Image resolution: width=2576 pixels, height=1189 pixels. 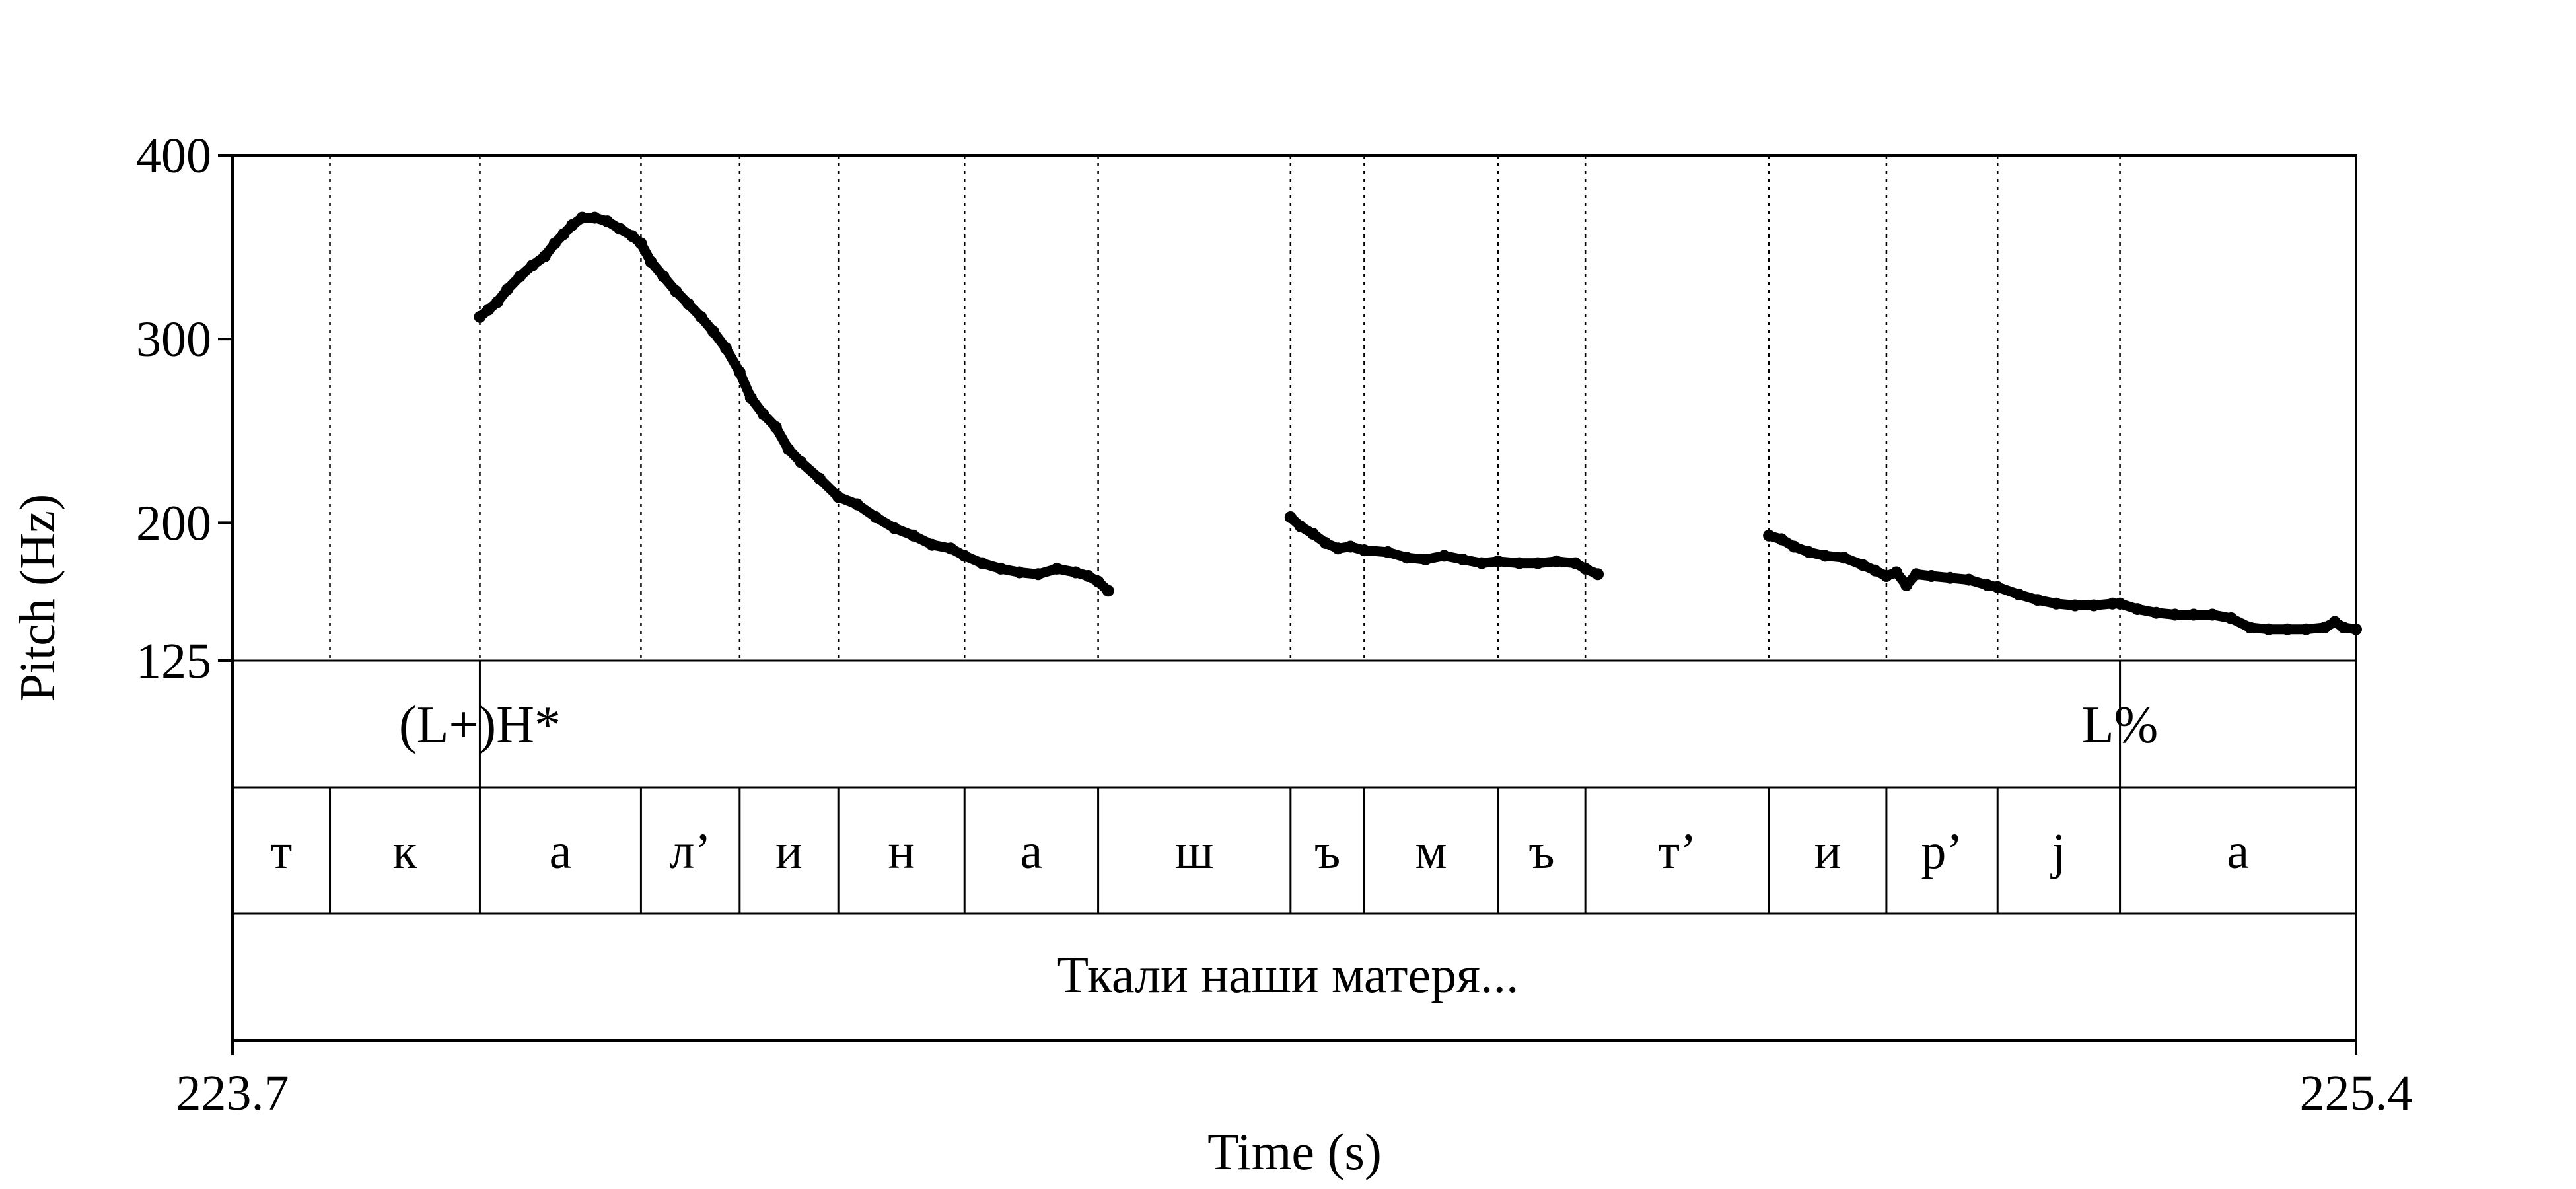 I want to click on x-tick-label: 225.4, so click(x=2357, y=1093).